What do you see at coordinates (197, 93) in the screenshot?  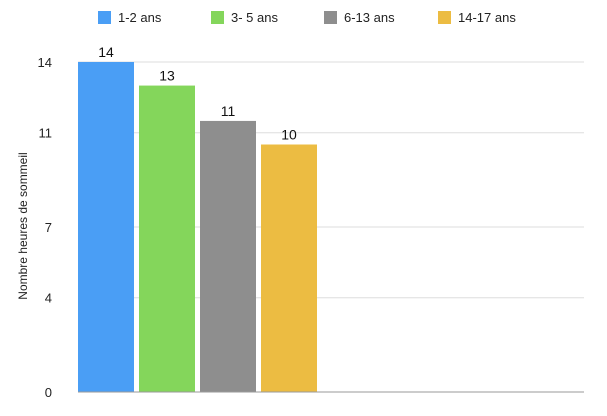 I see `data-labels: 14 13 11 10` at bounding box center [197, 93].